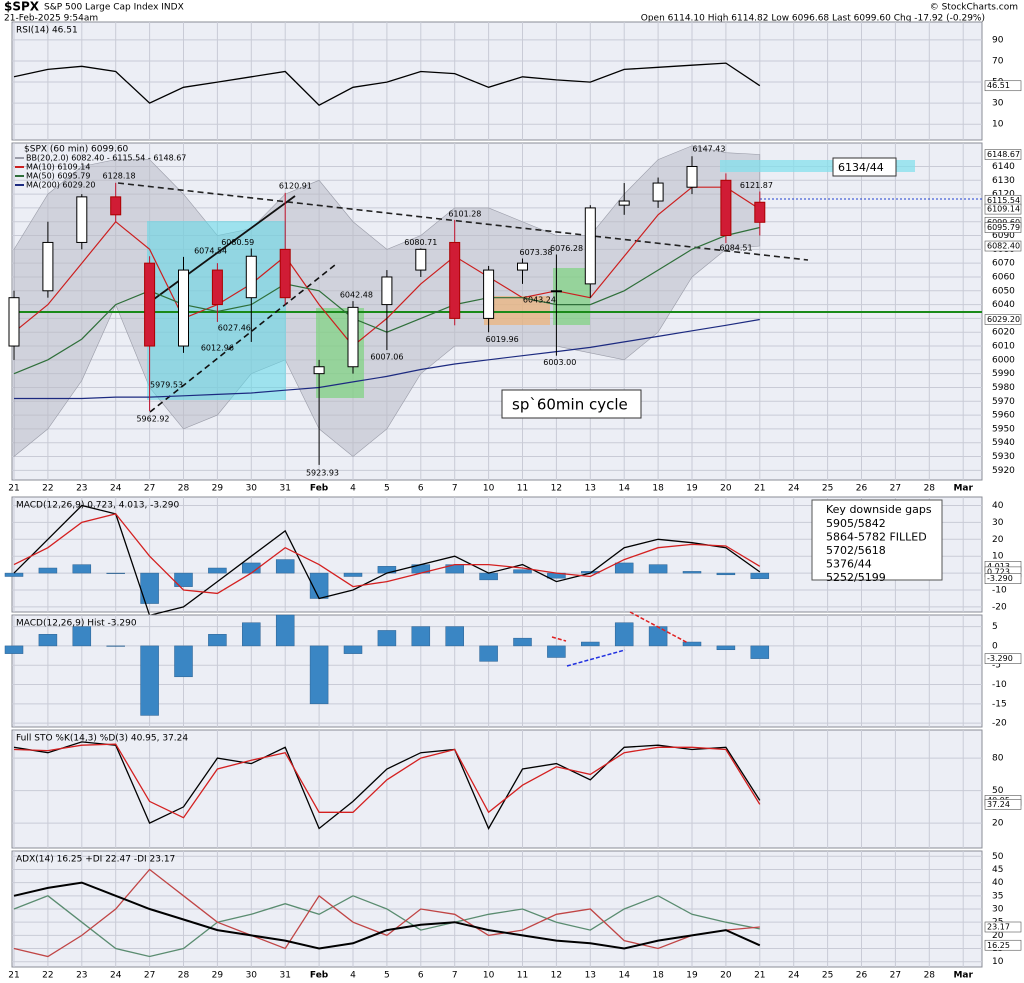 This screenshot has width=1024, height=983. I want to click on price-annotation: 6042.48, so click(356, 295).